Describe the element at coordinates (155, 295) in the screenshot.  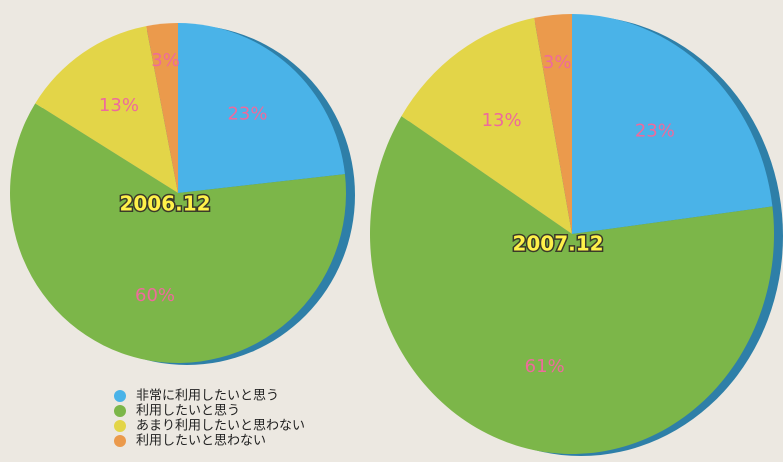
I see `value-label: 60%` at that location.